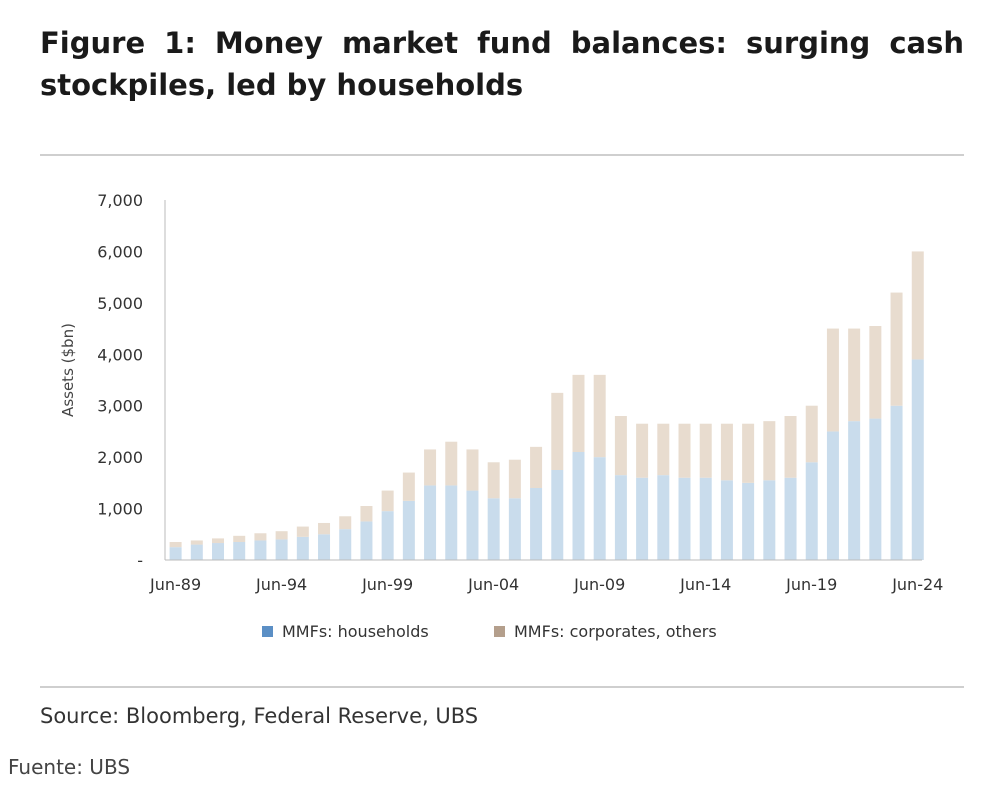 This screenshot has height=790, width=1004. Describe the element at coordinates (281, 584) in the screenshot. I see `x-tick-label: Jun-94` at that location.